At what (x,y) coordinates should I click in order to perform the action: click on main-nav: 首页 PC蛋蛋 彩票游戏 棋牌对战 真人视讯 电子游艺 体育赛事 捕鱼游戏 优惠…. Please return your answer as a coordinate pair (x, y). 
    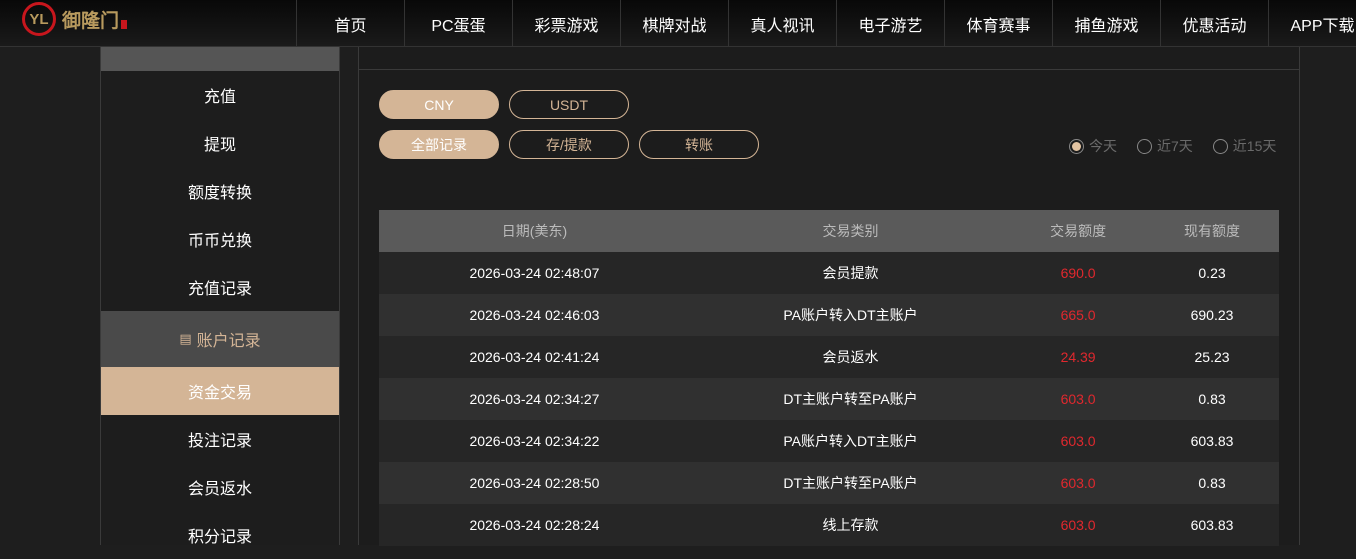
    Looking at the image, I should click on (826, 23).